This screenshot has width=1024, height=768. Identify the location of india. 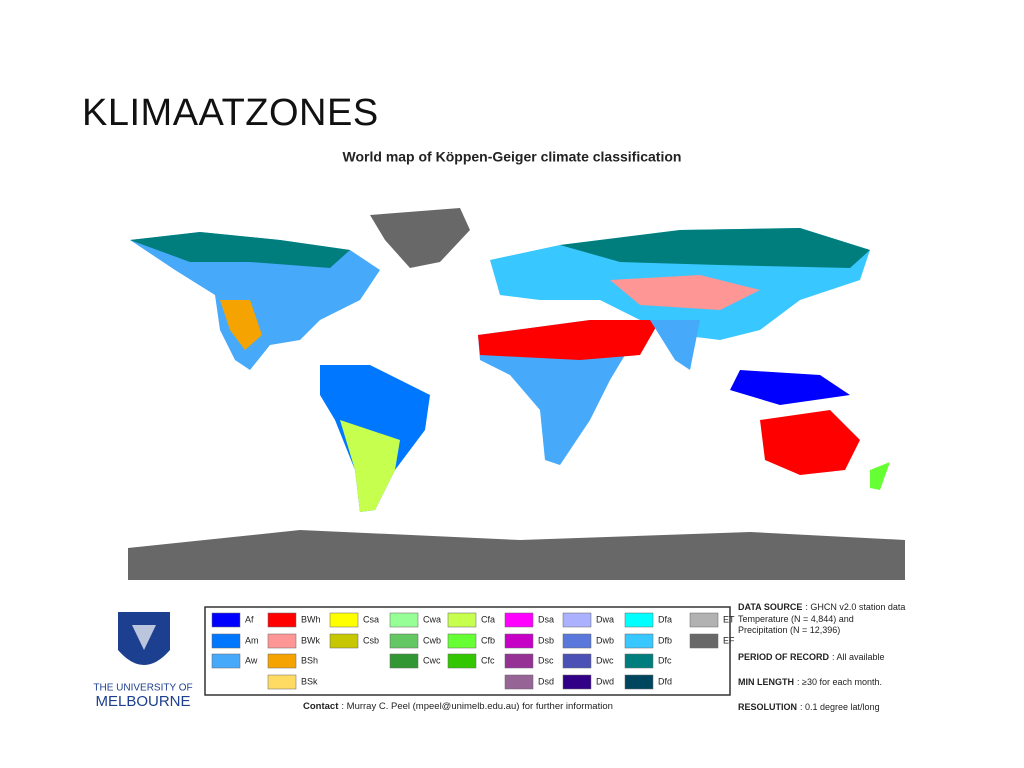
(675, 345).